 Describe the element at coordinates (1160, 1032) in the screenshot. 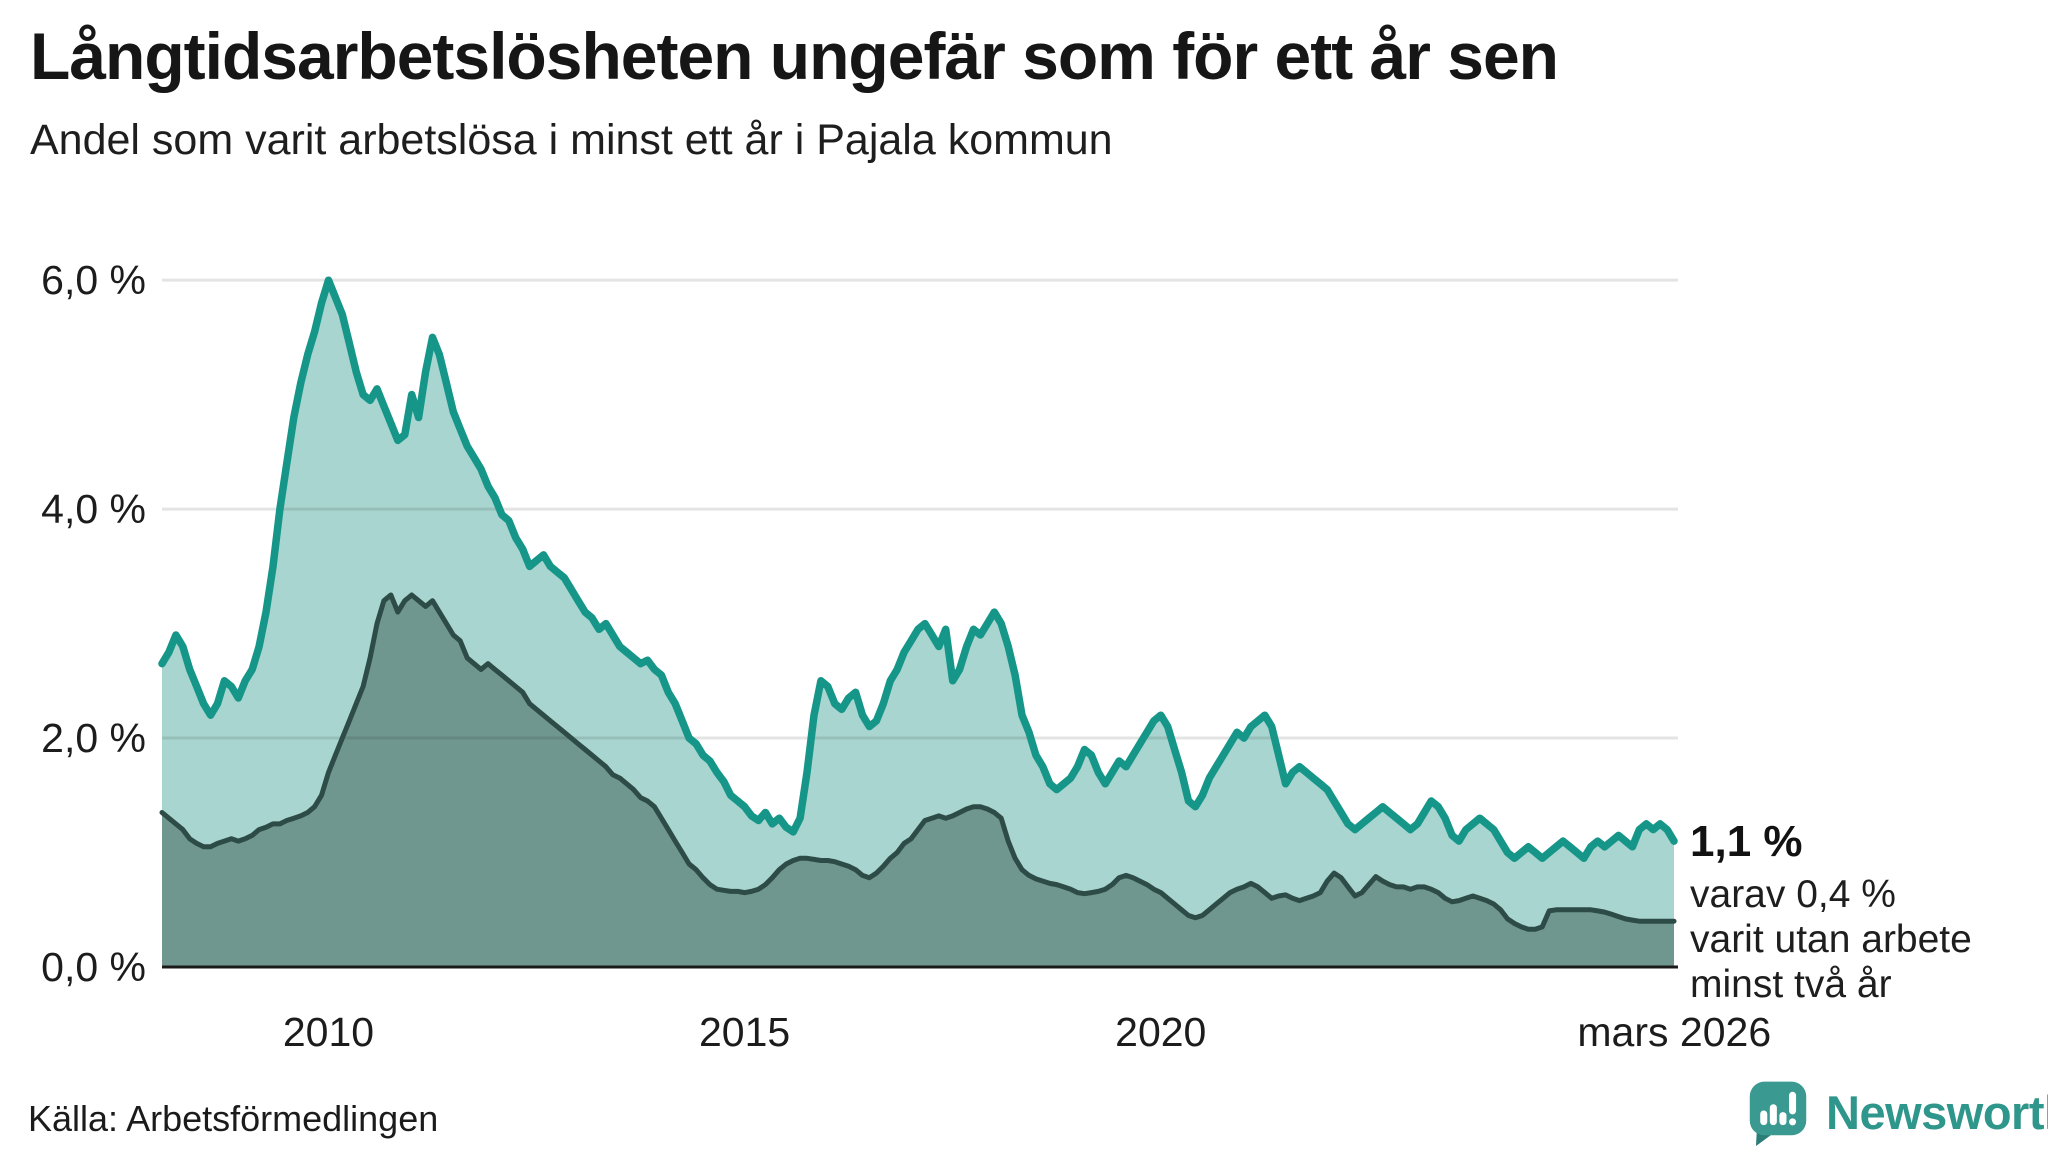

I see `svg-text: 2020` at that location.